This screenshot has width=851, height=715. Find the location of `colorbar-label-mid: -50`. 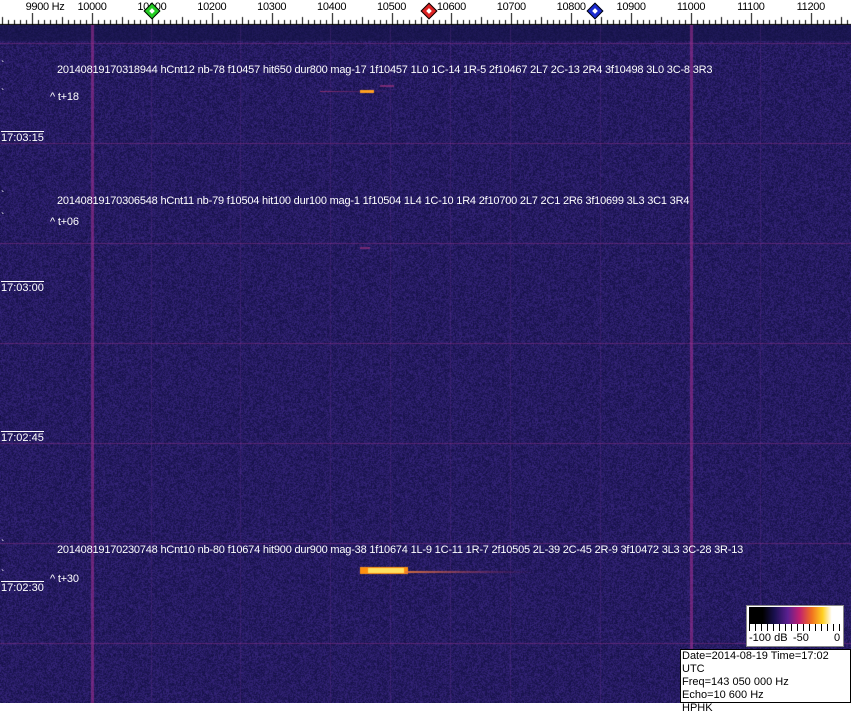

colorbar-label-mid: -50 is located at coordinates (801, 638).